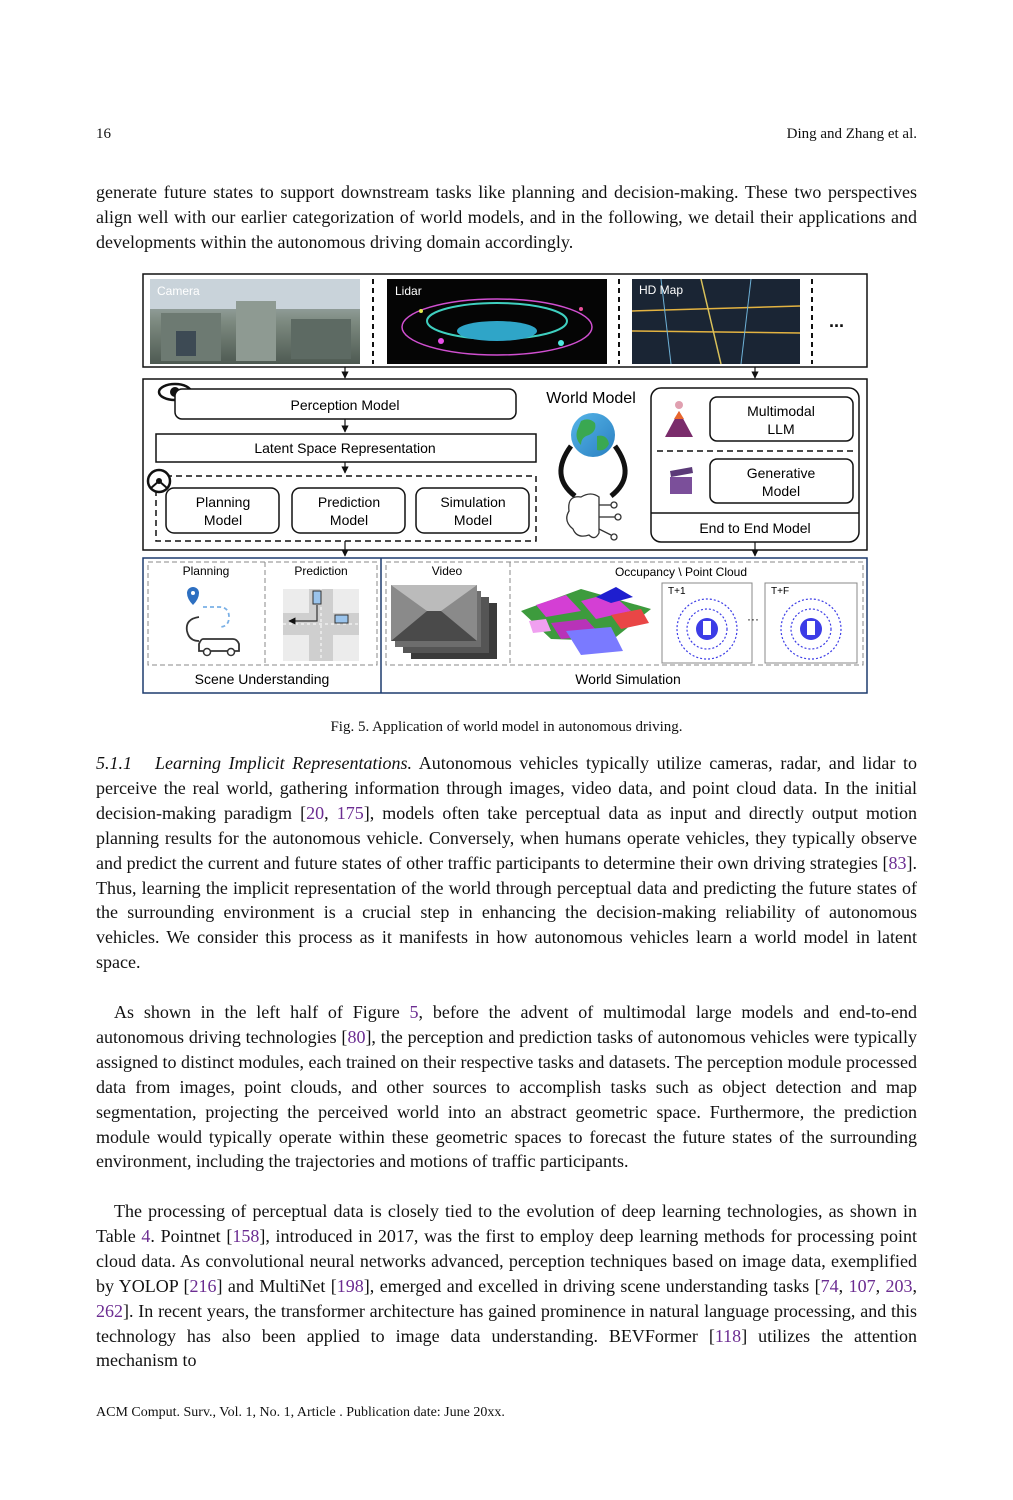  What do you see at coordinates (114, 763) in the screenshot?
I see `section-number: 5.1.1` at bounding box center [114, 763].